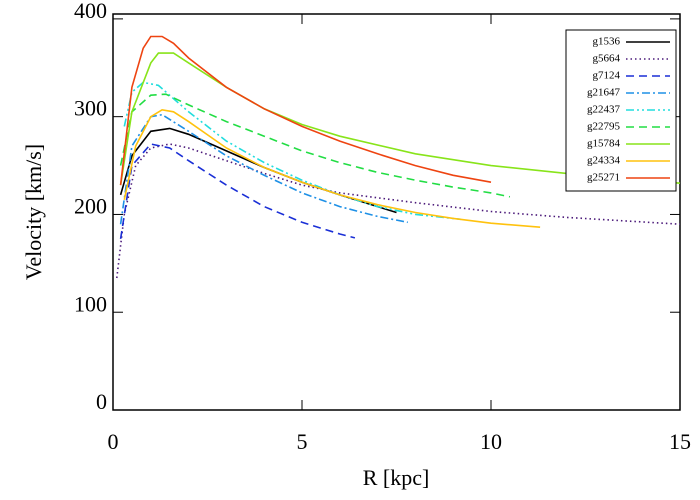 Image resolution: width=700 pixels, height=500 pixels. What do you see at coordinates (607, 42) in the screenshot?
I see `legend-label: g1536` at bounding box center [607, 42].